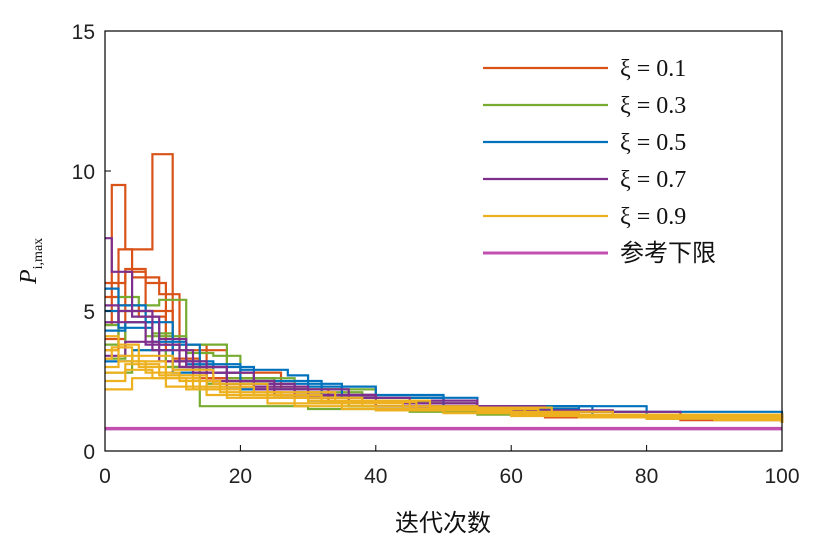 Image resolution: width=815 pixels, height=544 pixels. Describe the element at coordinates (599, 161) in the screenshot. I see `legend: ξ = 0.1 ξ = 0.3 ξ = 0.5 ξ = 0.7 ξ = 0.9 参考下限` at that location.